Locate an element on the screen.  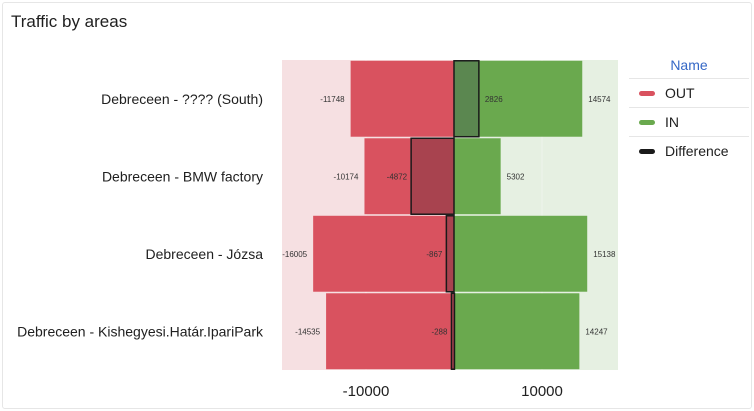
category-label-2: Debreceen - Józsa is located at coordinates (204, 254).